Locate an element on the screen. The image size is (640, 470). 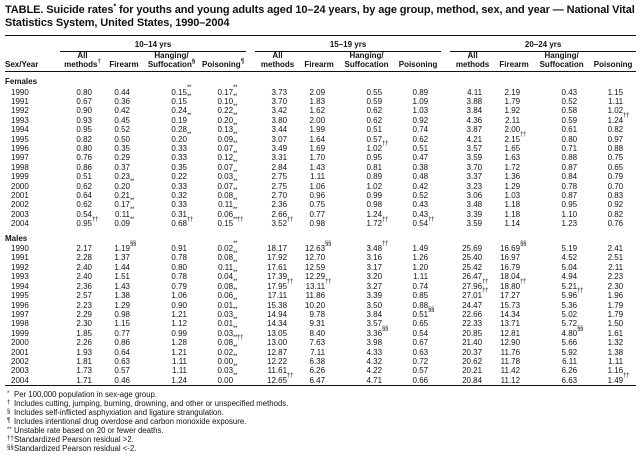
rate-cell: 3.44 is located at coordinates (279, 130).